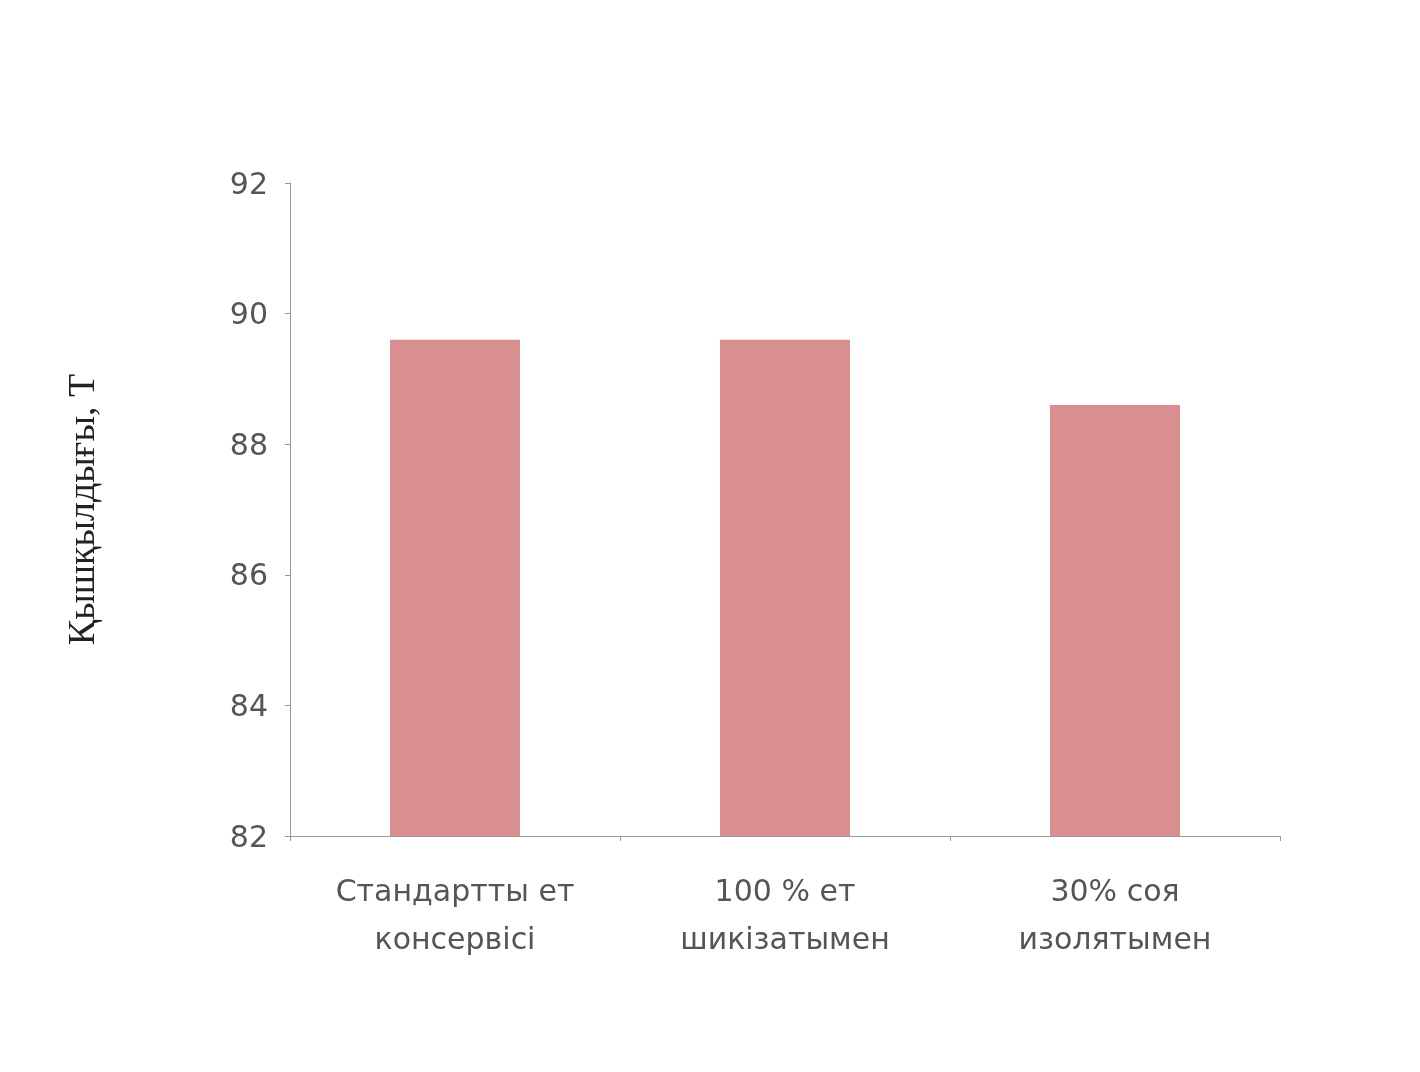 This screenshot has height=1072, width=1420. I want to click on x-tick-label: 100 % ет шикізатымен, so click(785, 914).